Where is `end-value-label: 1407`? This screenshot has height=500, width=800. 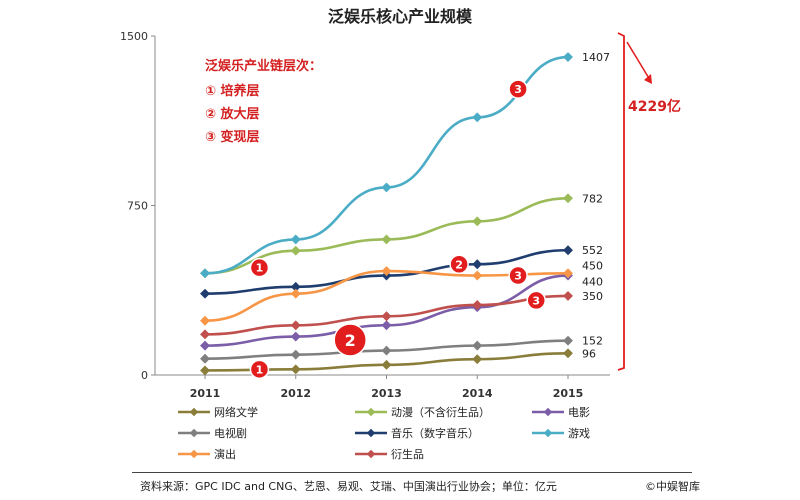
end-value-label: 1407 is located at coordinates (596, 57).